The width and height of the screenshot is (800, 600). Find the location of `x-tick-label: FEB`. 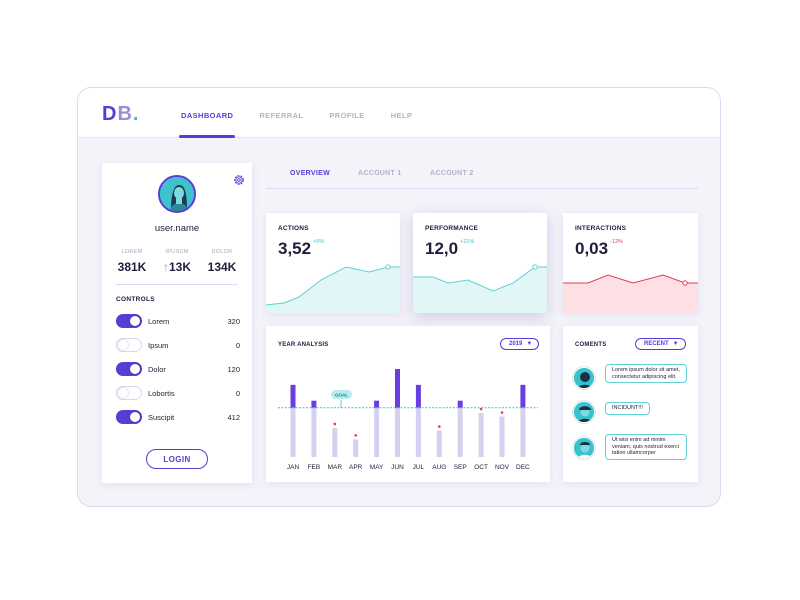

x-tick-label: FEB is located at coordinates (314, 467).